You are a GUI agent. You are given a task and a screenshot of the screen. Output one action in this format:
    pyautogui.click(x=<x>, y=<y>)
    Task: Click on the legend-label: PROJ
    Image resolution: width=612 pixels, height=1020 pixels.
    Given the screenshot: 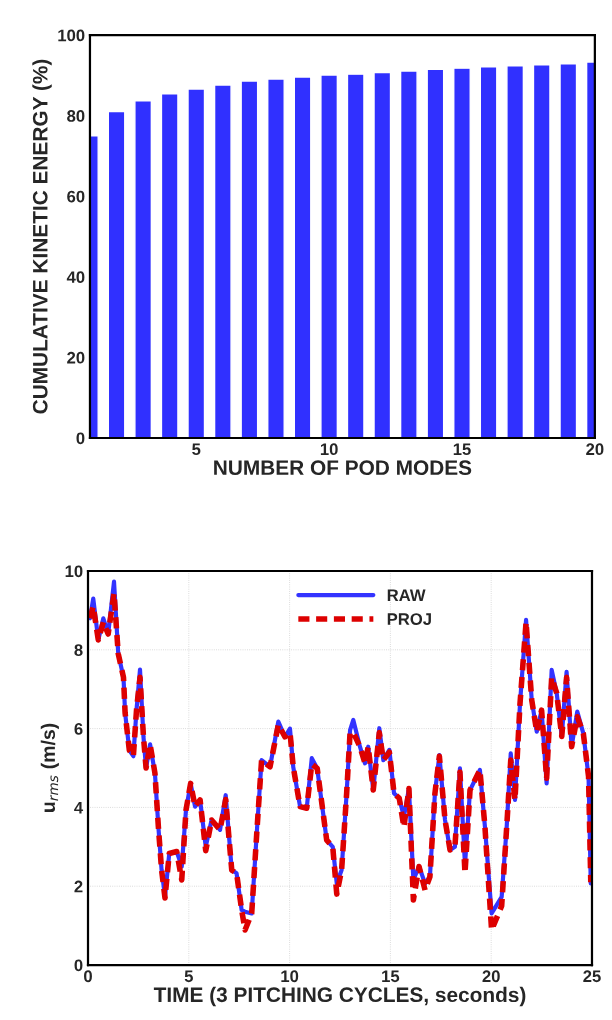 What is the action you would take?
    pyautogui.click(x=409, y=619)
    